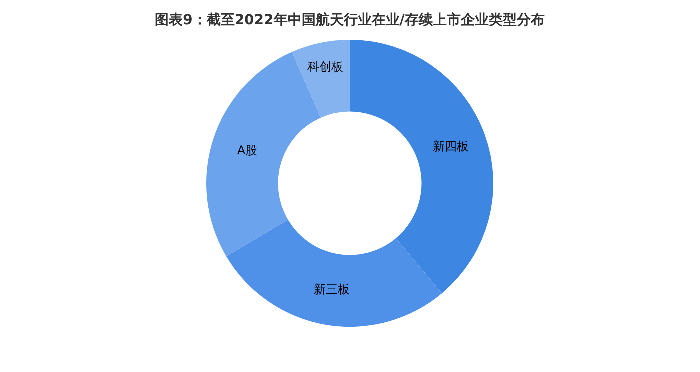  What do you see at coordinates (247, 151) in the screenshot?
I see `slice-label: A股` at bounding box center [247, 151].